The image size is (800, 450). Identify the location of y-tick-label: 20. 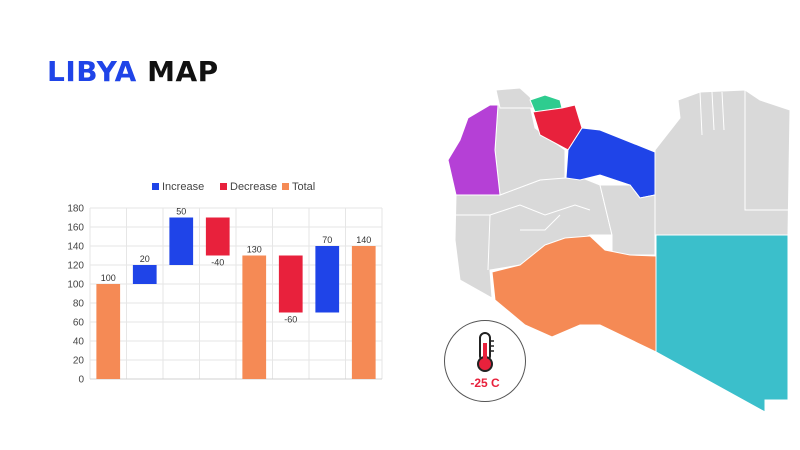
(79, 361).